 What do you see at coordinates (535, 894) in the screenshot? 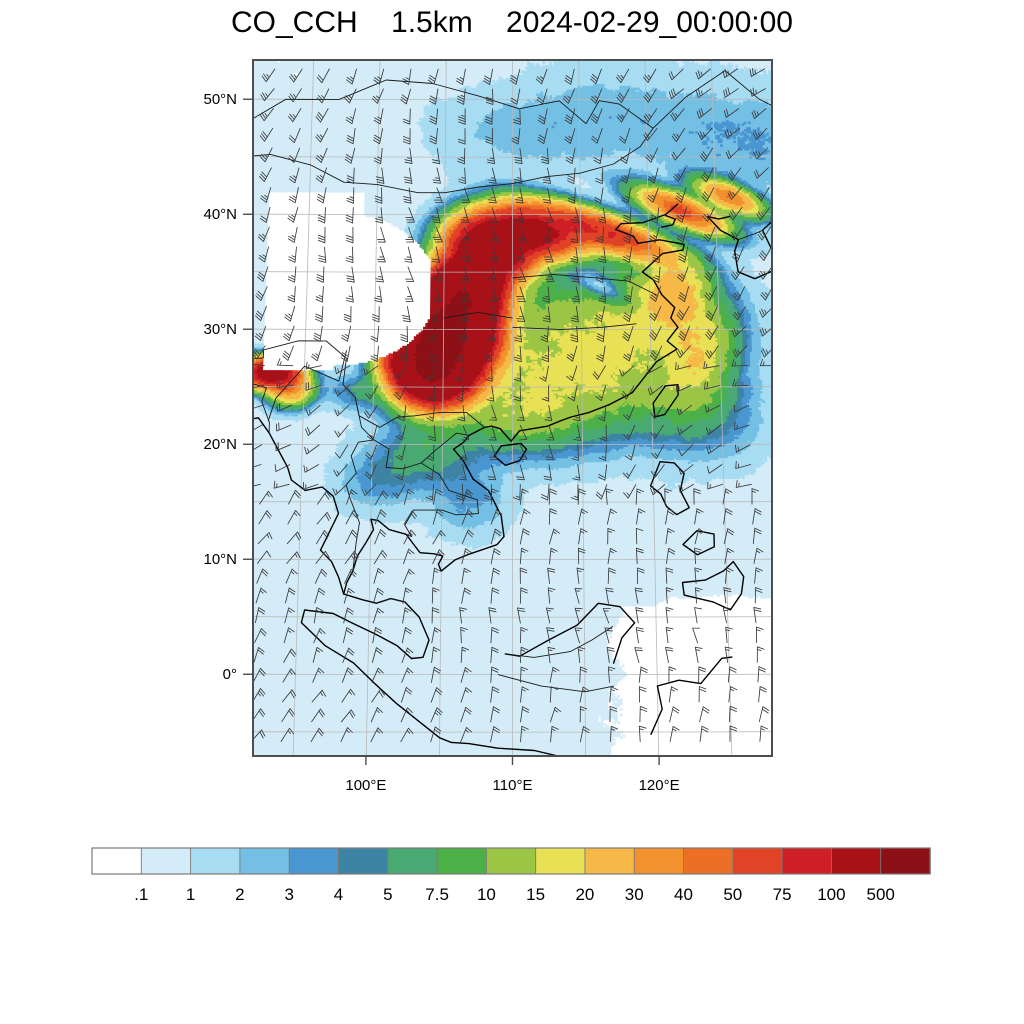
I see `colorbar-tick-label: 15` at bounding box center [535, 894].